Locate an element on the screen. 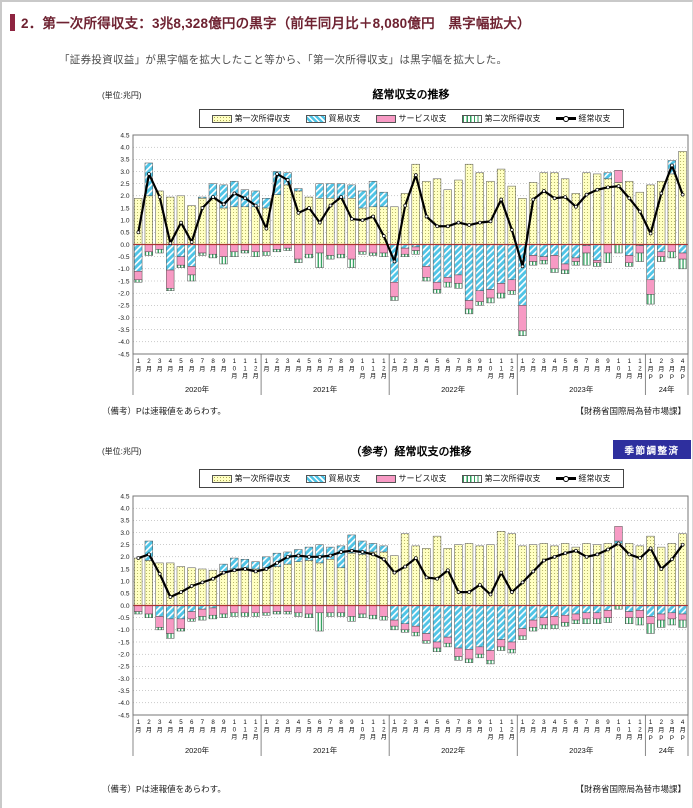  chart1-note: （備考）Pは速報値をあらわす。 is located at coordinates (164, 411).